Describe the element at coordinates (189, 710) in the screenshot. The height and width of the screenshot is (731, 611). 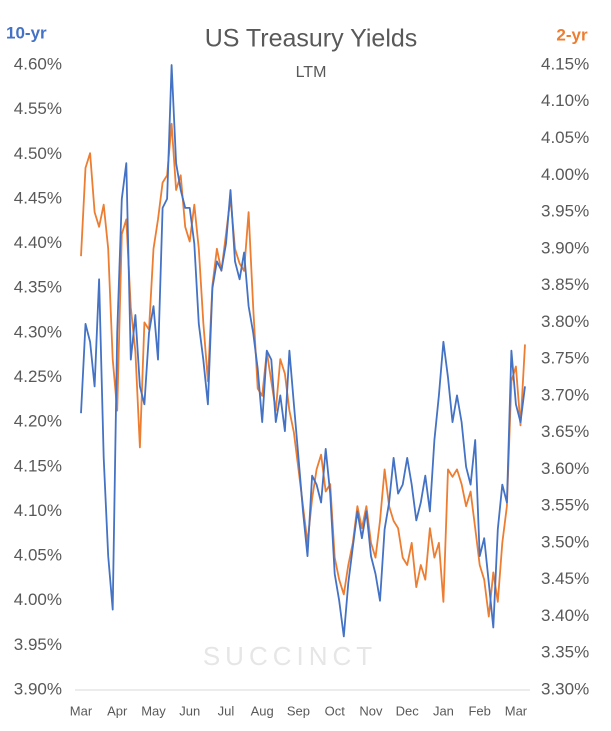
I see `x-tick-label: Jun` at that location.